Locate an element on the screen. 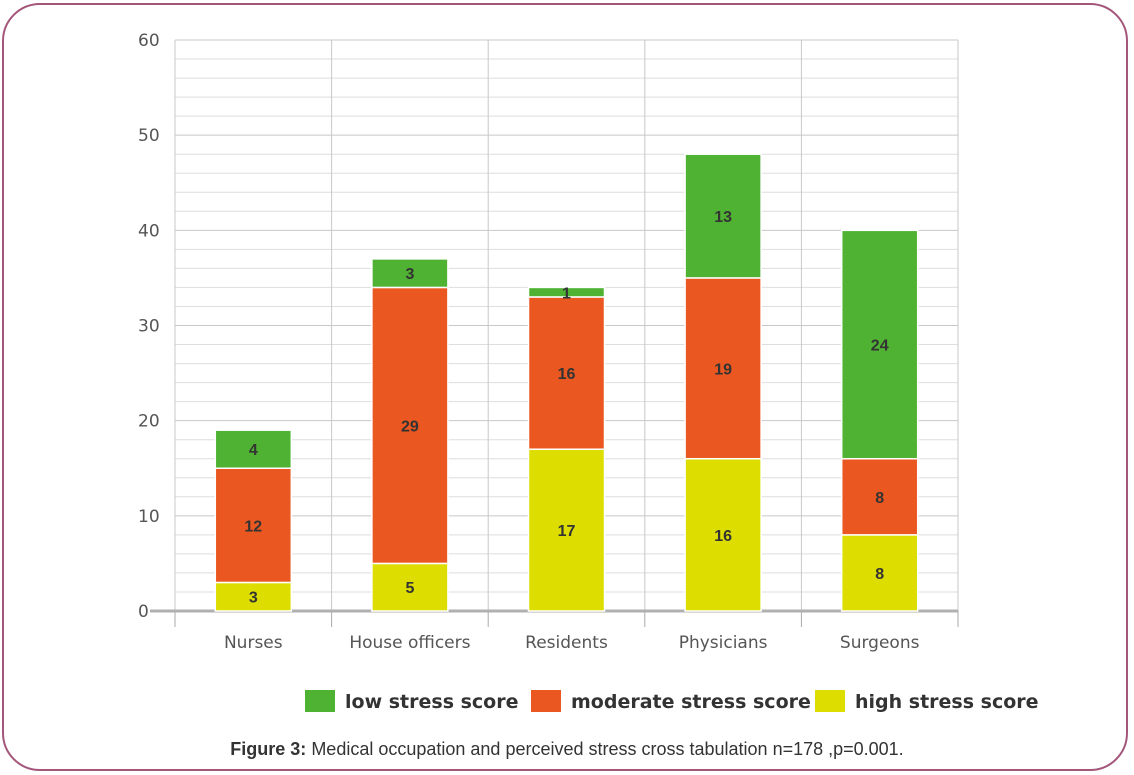 The image size is (1134, 775). data-label: 5 is located at coordinates (409, 588).